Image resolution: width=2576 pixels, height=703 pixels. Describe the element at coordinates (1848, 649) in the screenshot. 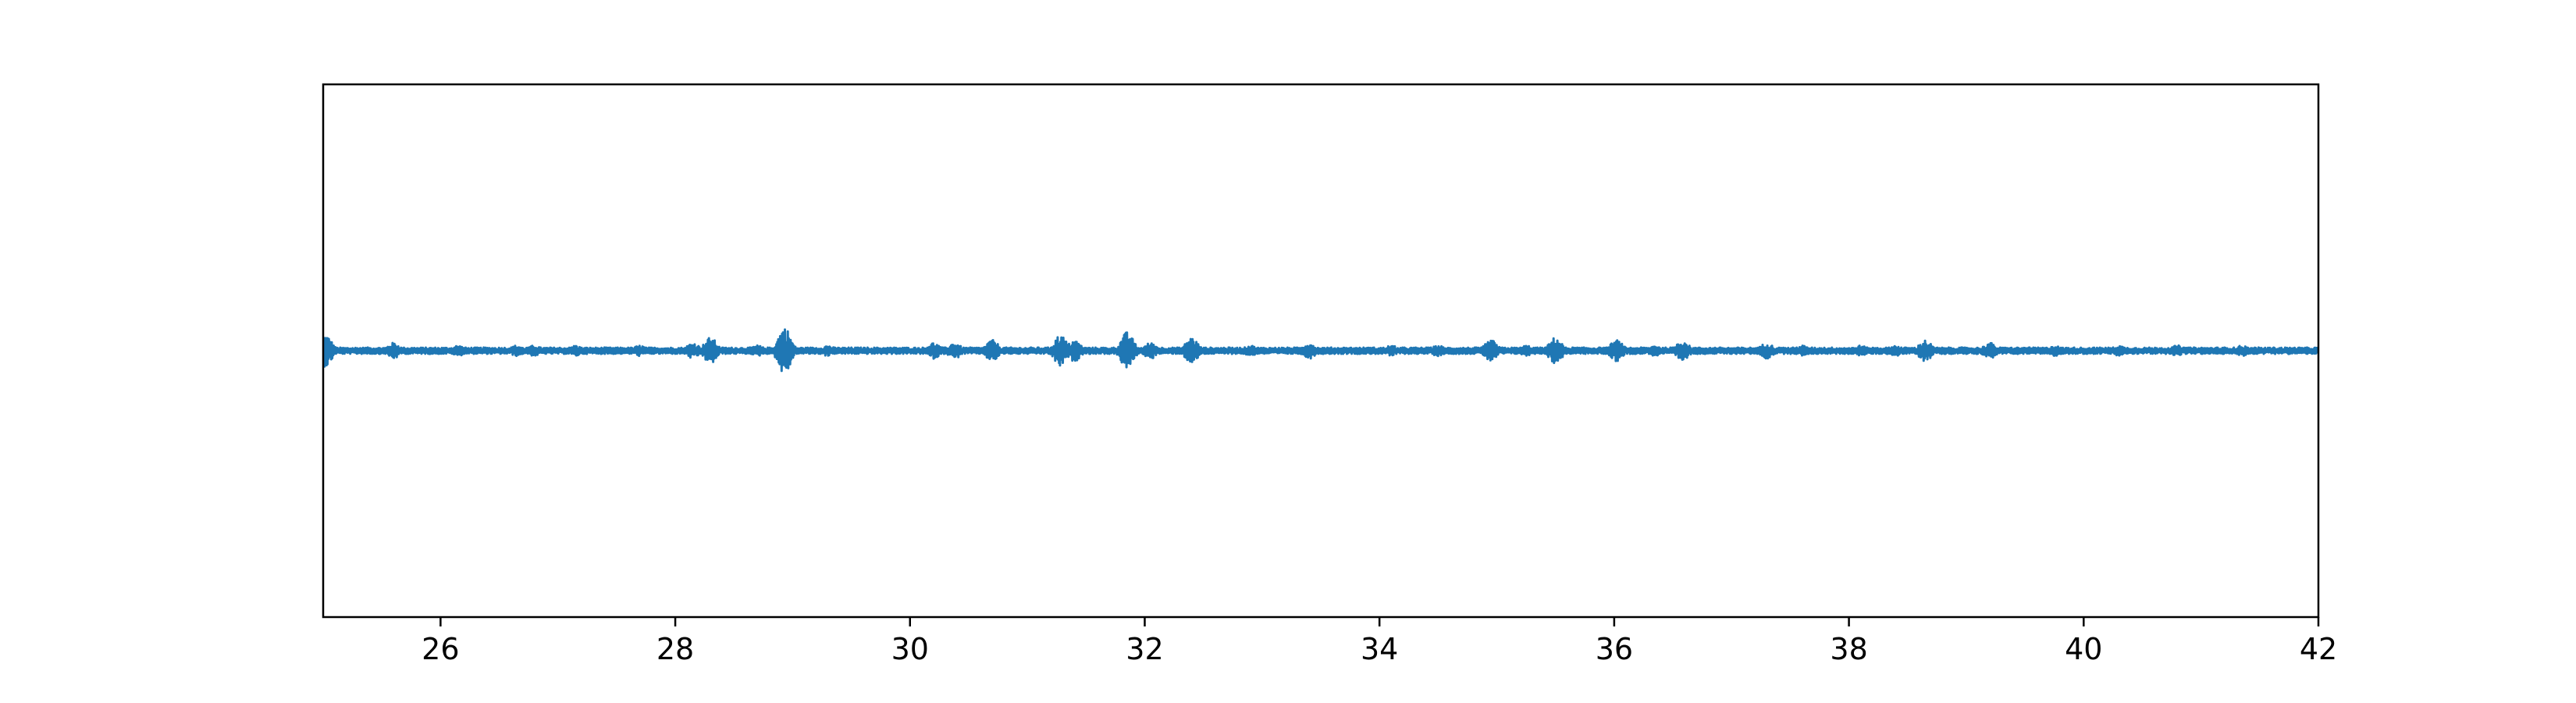

I see `x-tick-label: 38` at that location.